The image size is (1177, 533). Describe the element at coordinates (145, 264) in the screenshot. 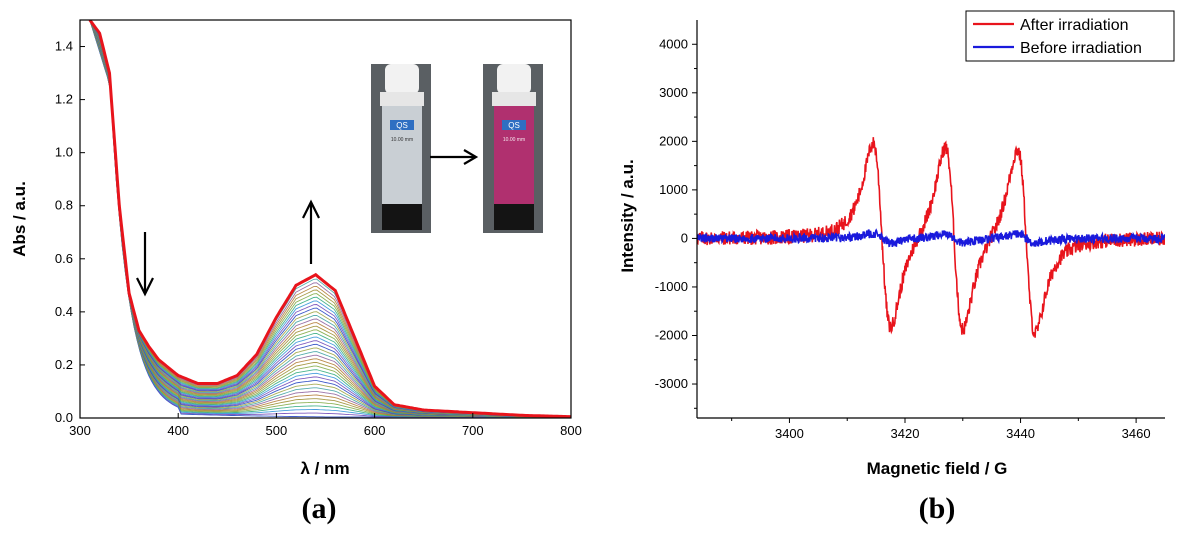

I see `arrow-down-icon` at that location.